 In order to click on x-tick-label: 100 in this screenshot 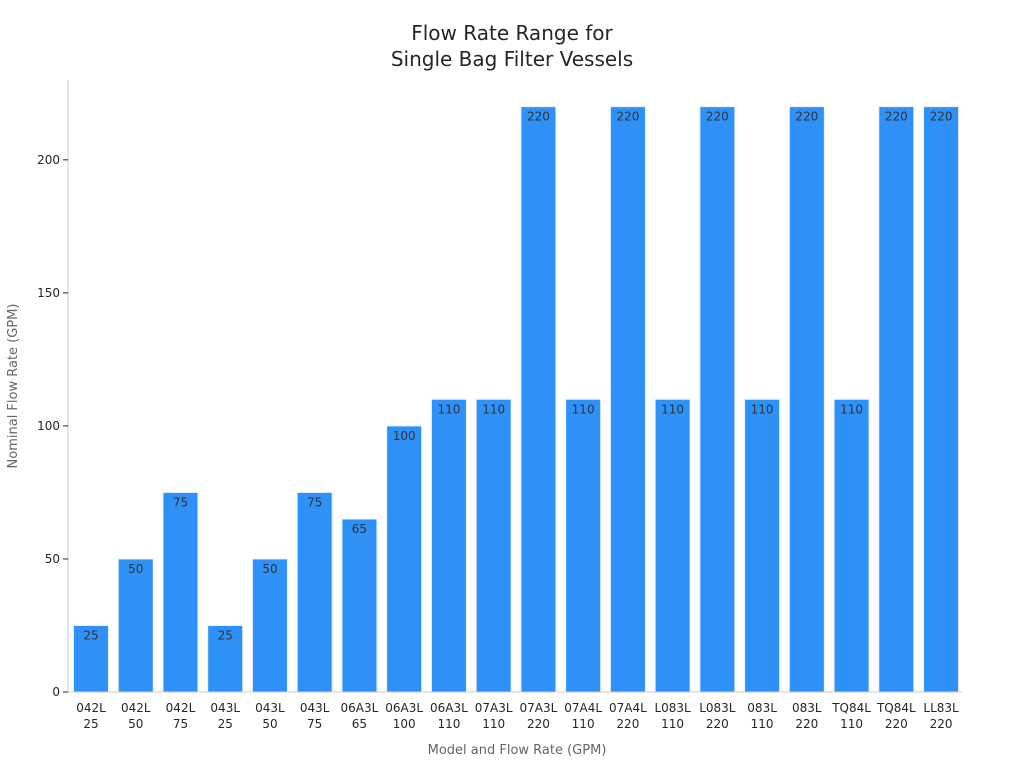, I will do `click(404, 724)`.